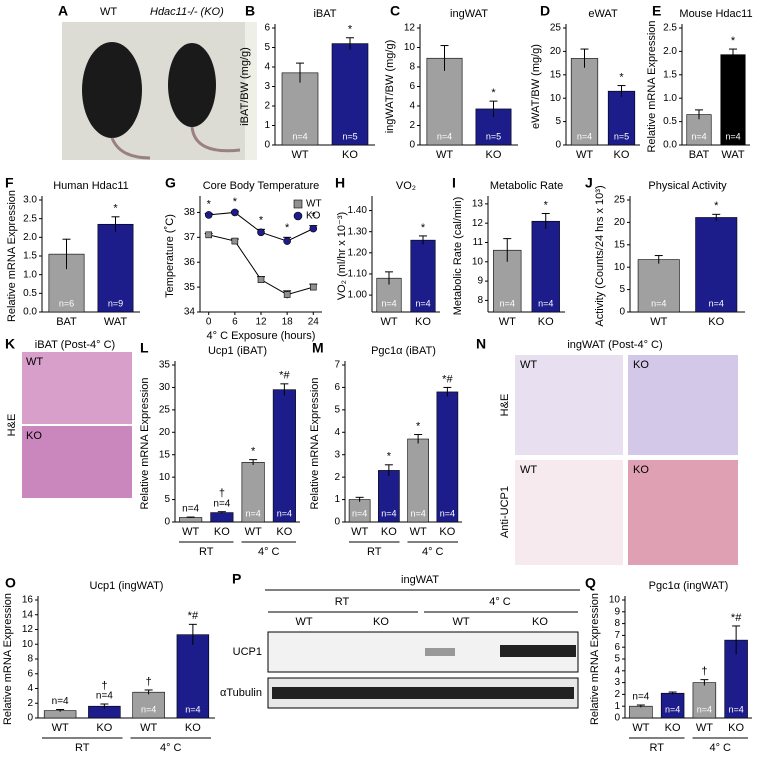 The width and height of the screenshot is (761, 766). I want to click on chart-title: iBAT, so click(324, 14).